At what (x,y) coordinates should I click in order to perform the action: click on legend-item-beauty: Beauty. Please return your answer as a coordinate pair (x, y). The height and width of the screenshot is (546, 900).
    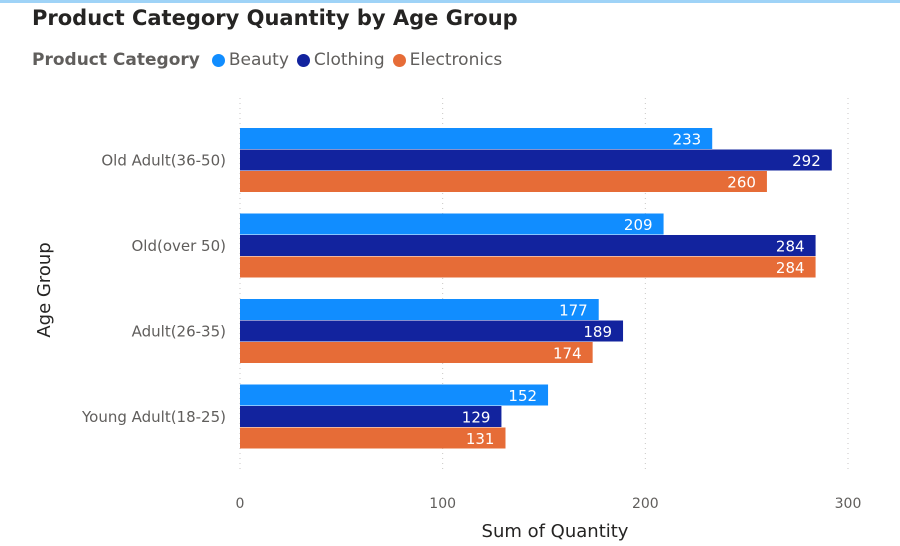
    Looking at the image, I should click on (250, 60).